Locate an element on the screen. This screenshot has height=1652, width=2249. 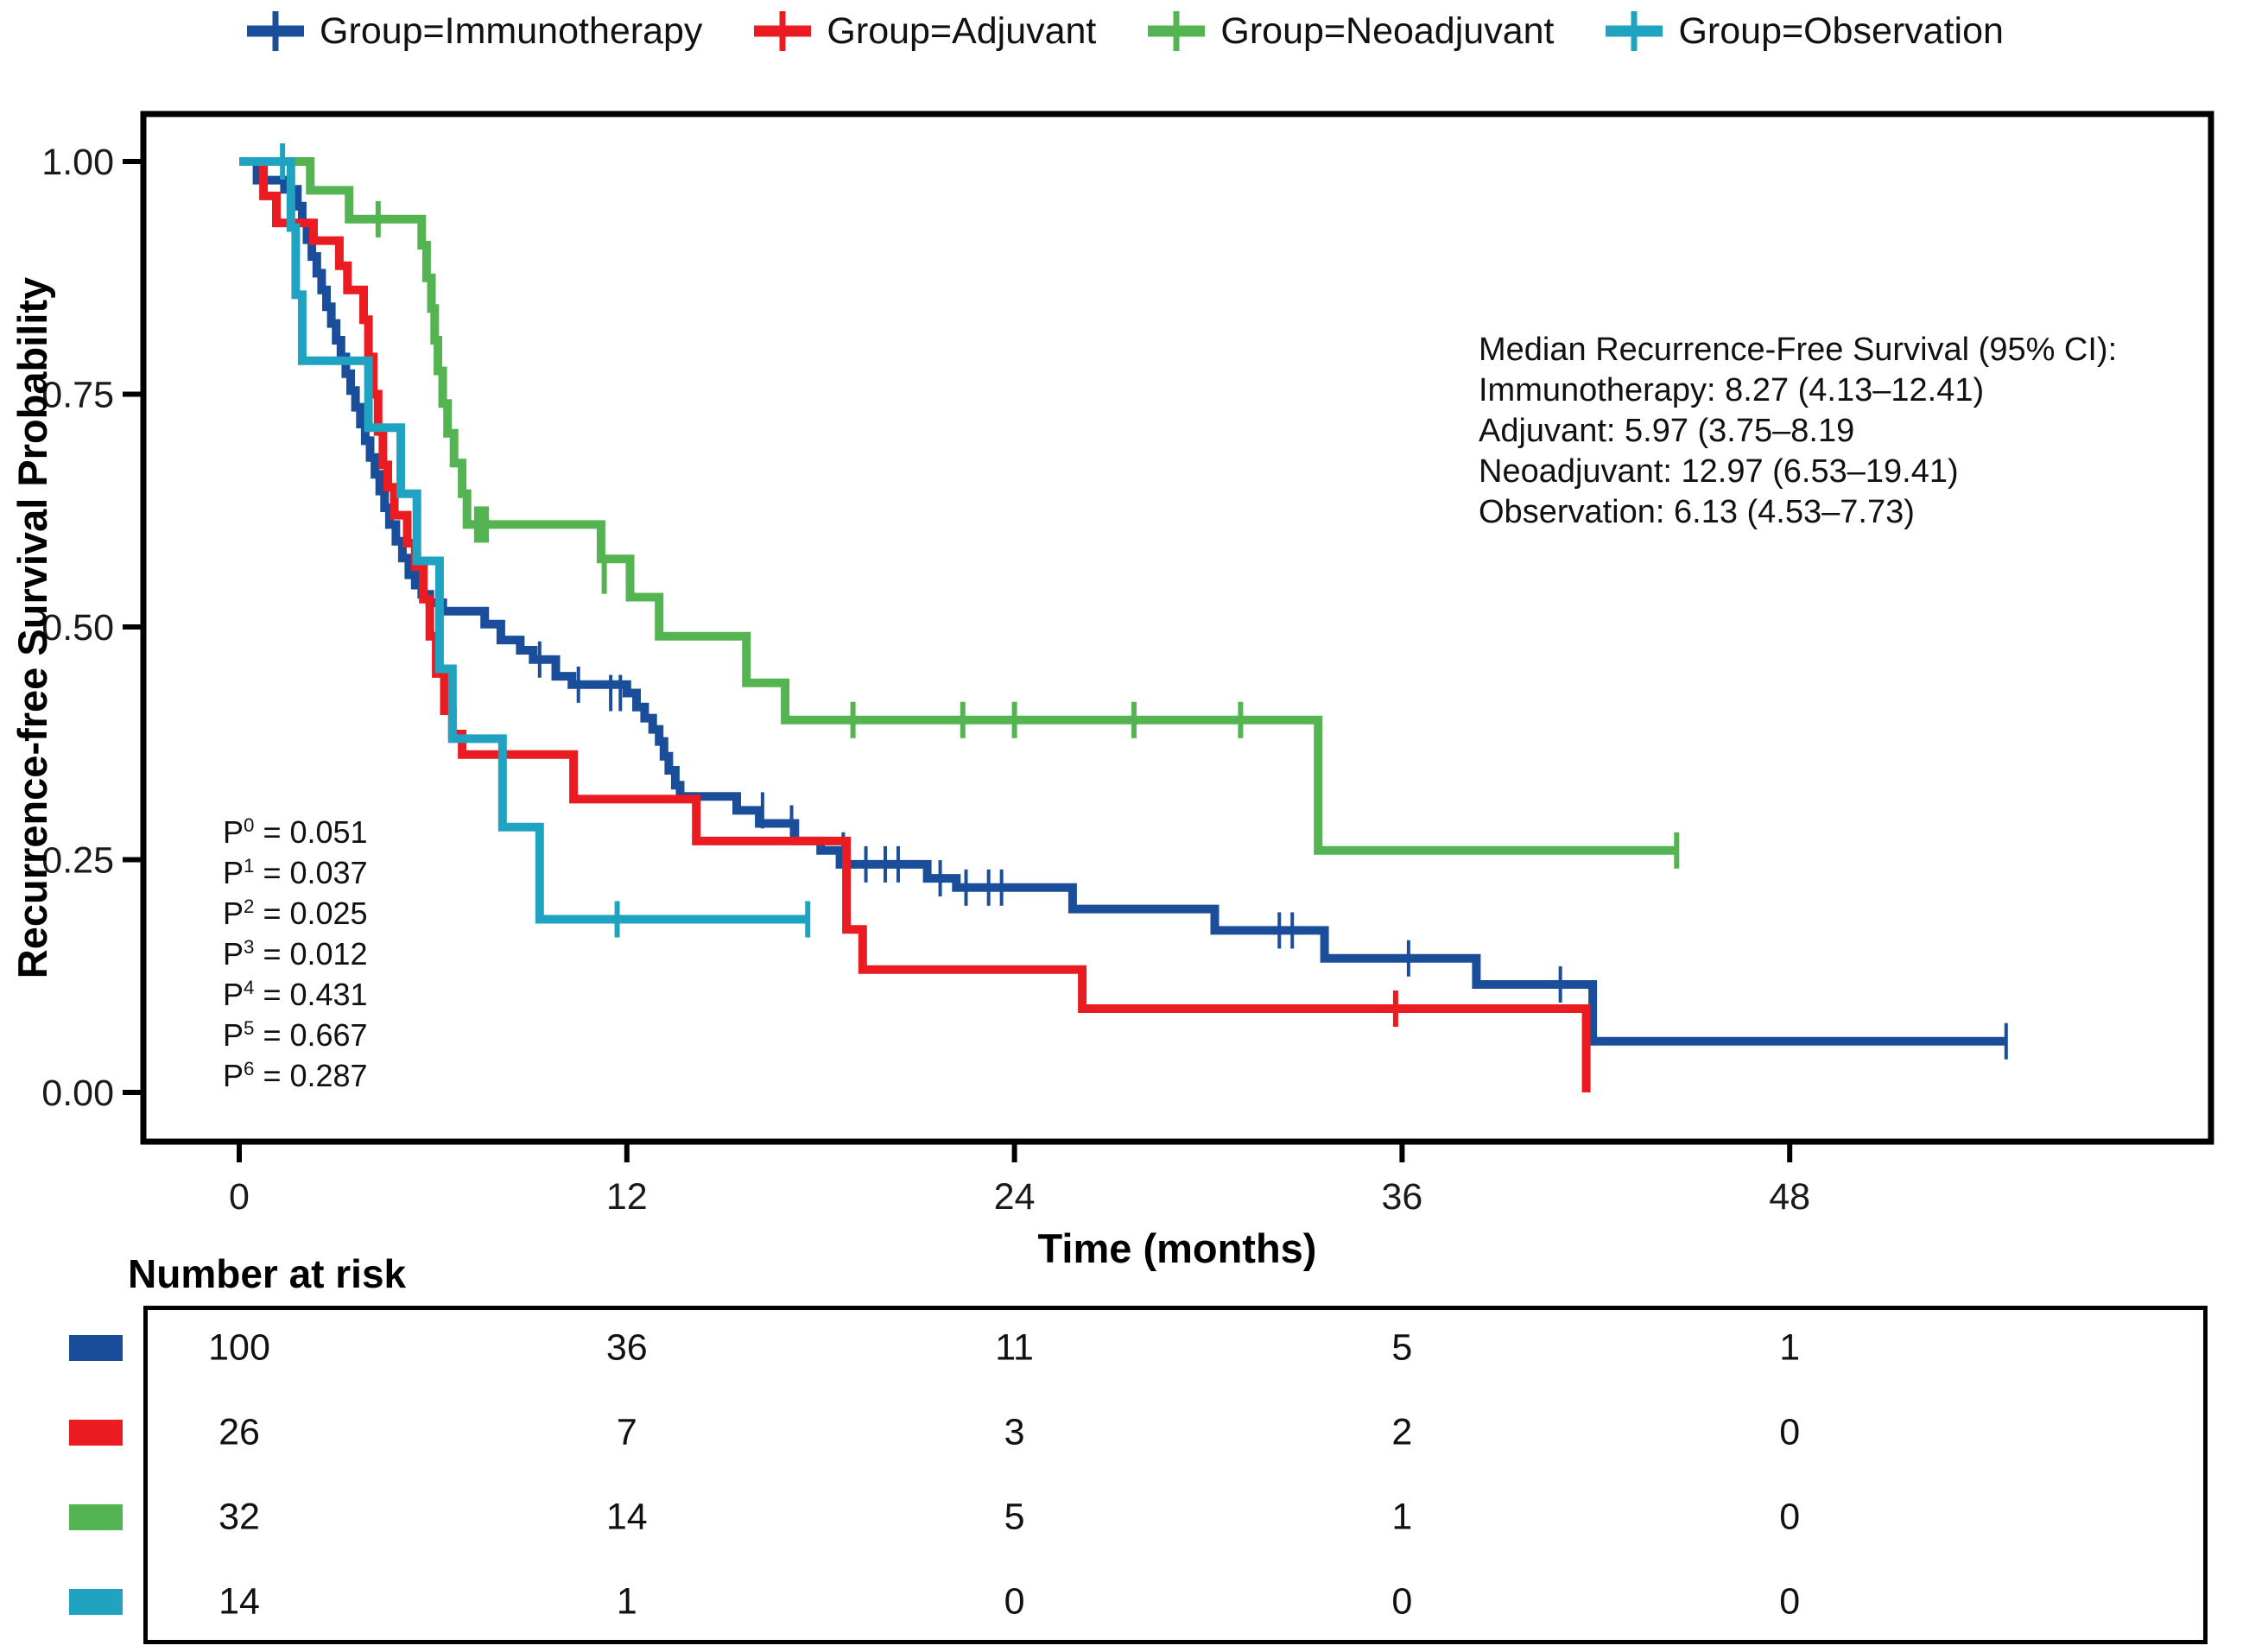
y-tick-label: 1.00 is located at coordinates (78, 162).